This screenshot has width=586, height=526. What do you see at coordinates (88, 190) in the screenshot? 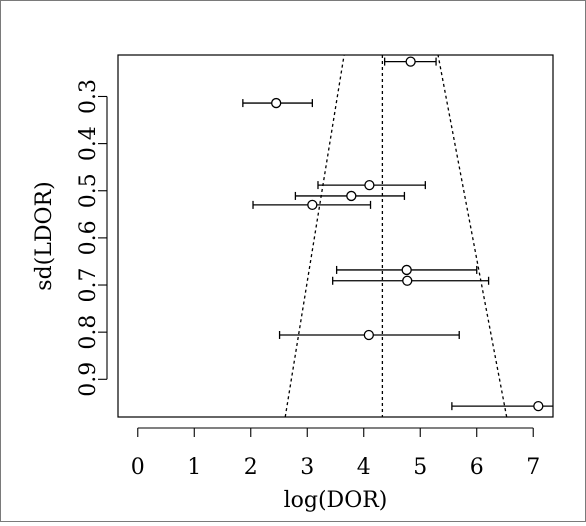
I see `y-tick-label: 0.5` at bounding box center [88, 190].